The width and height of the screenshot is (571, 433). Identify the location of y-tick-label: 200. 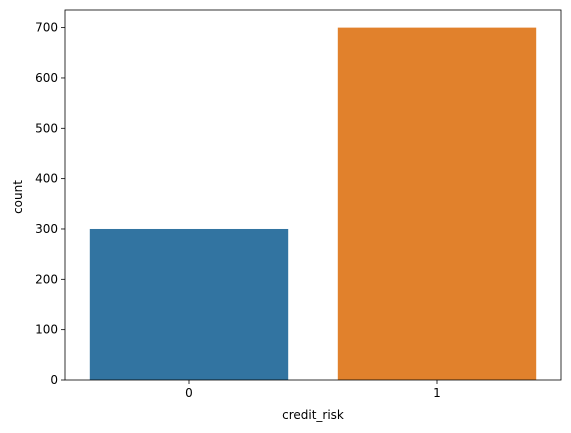
(46, 279).